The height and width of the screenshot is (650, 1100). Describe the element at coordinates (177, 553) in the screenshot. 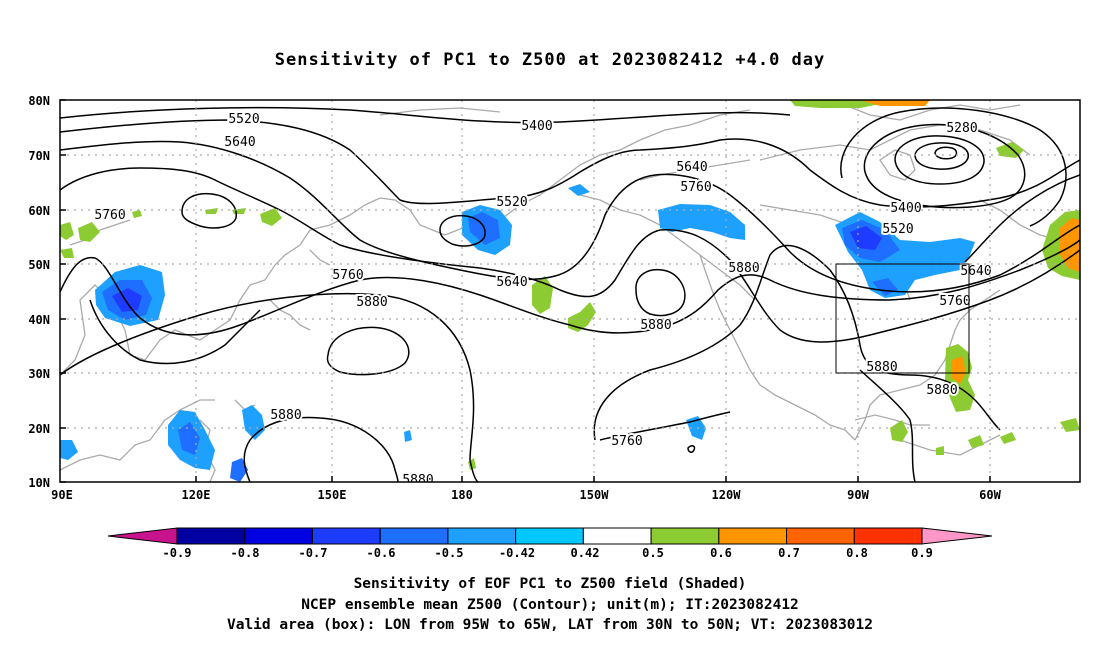

I see `colorbar-label: -0.9` at that location.